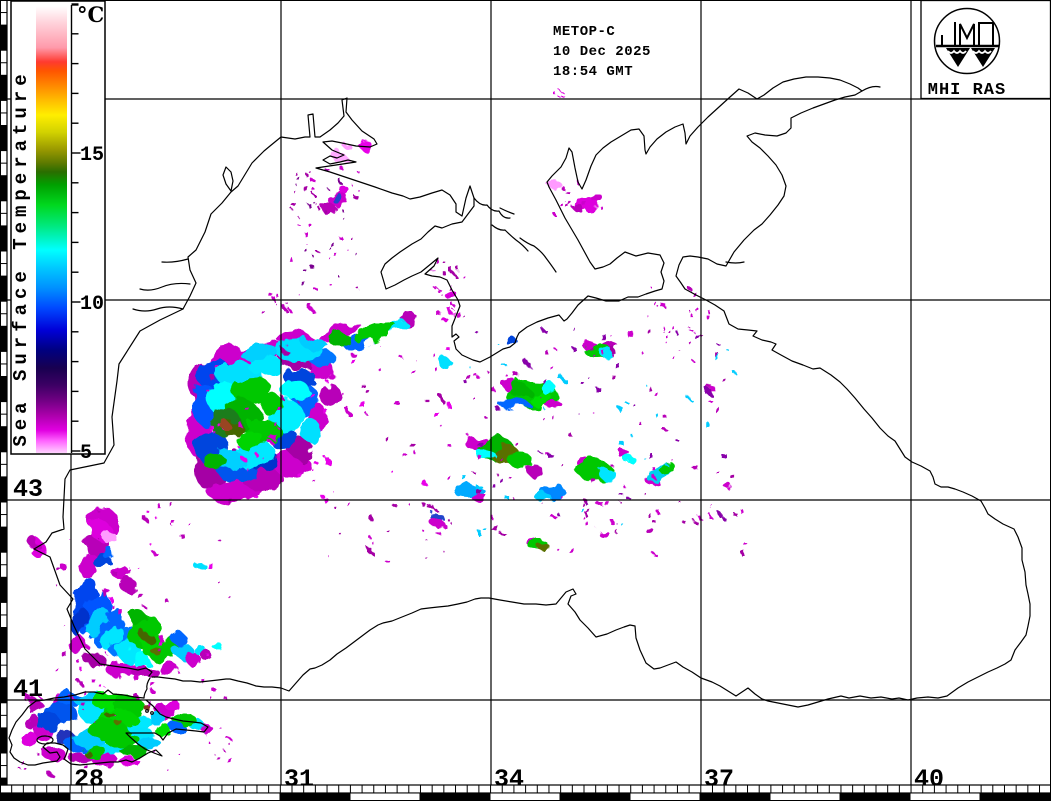 The width and height of the screenshot is (1051, 801). What do you see at coordinates (584, 32) in the screenshot?
I see `satellite-name: METOP-C` at bounding box center [584, 32].